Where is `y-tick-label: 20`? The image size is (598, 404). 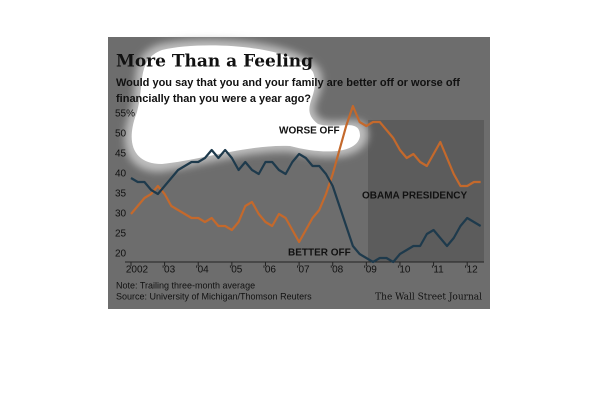
y-tick-label: 20 is located at coordinates (121, 254).